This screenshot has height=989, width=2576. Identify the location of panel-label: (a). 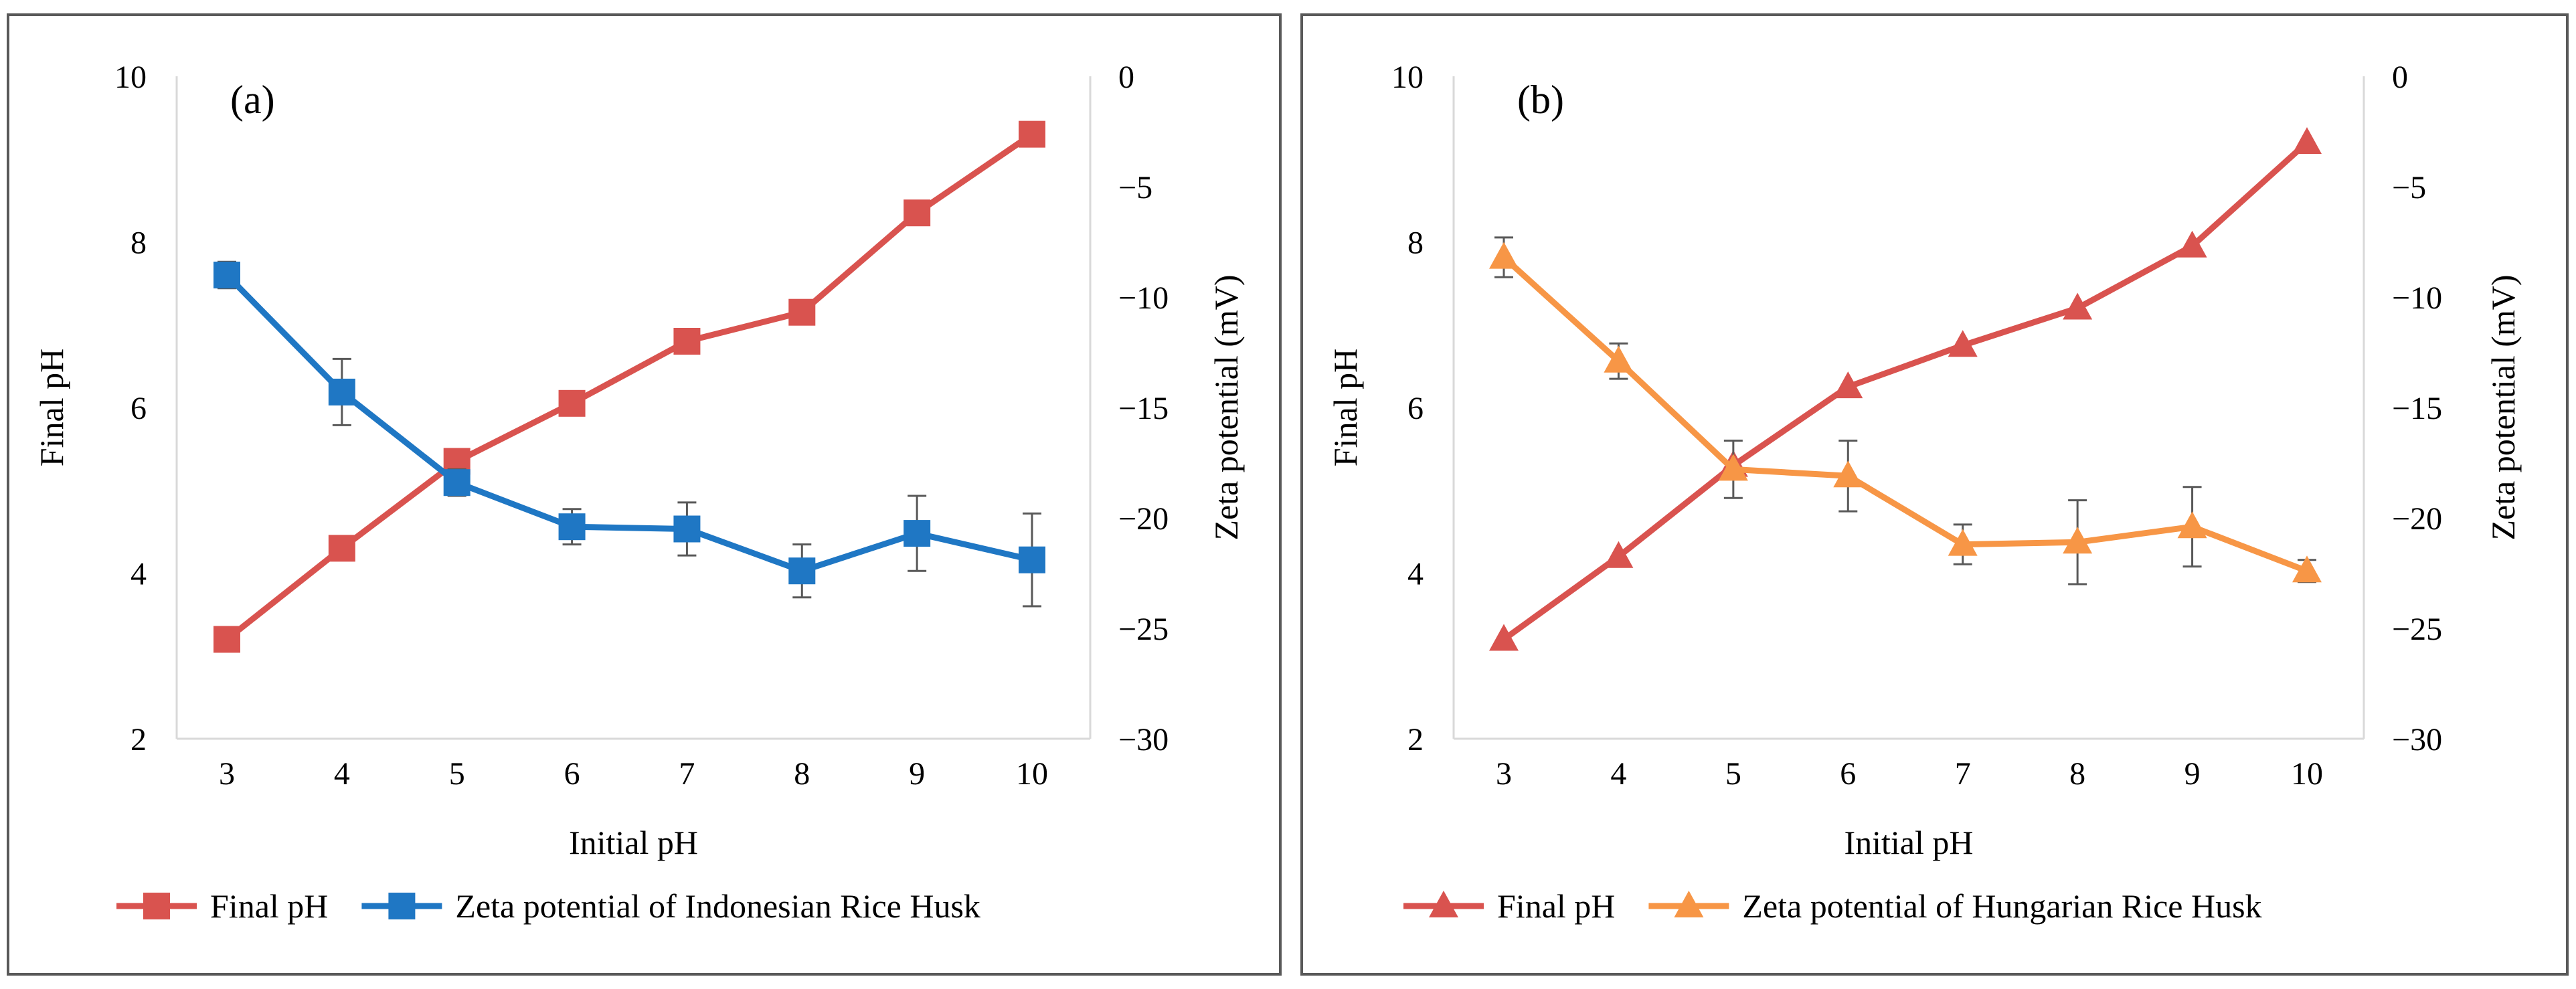
(252, 100).